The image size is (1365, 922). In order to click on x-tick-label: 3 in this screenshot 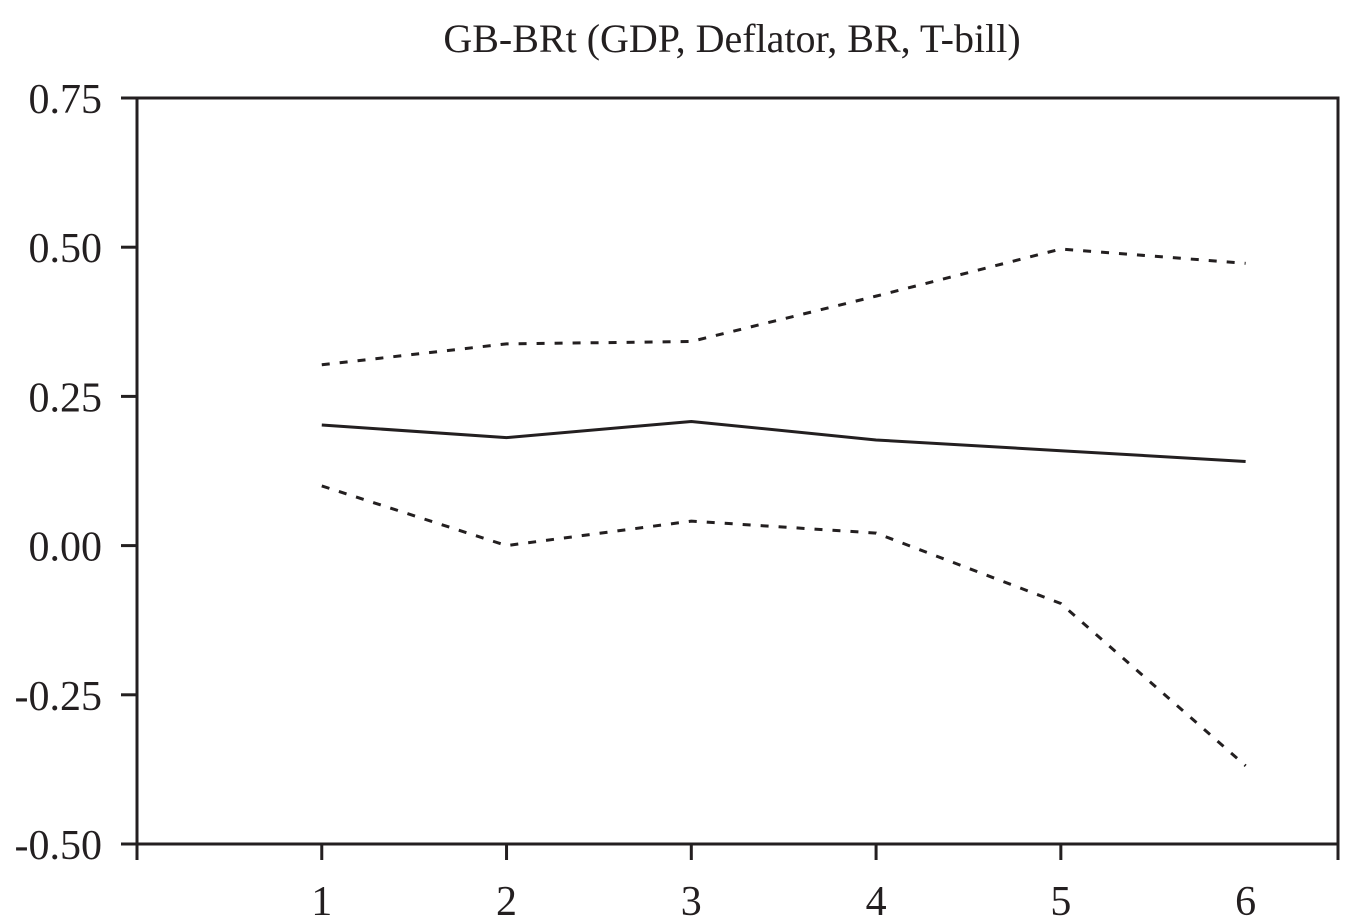, I will do `click(691, 900)`.